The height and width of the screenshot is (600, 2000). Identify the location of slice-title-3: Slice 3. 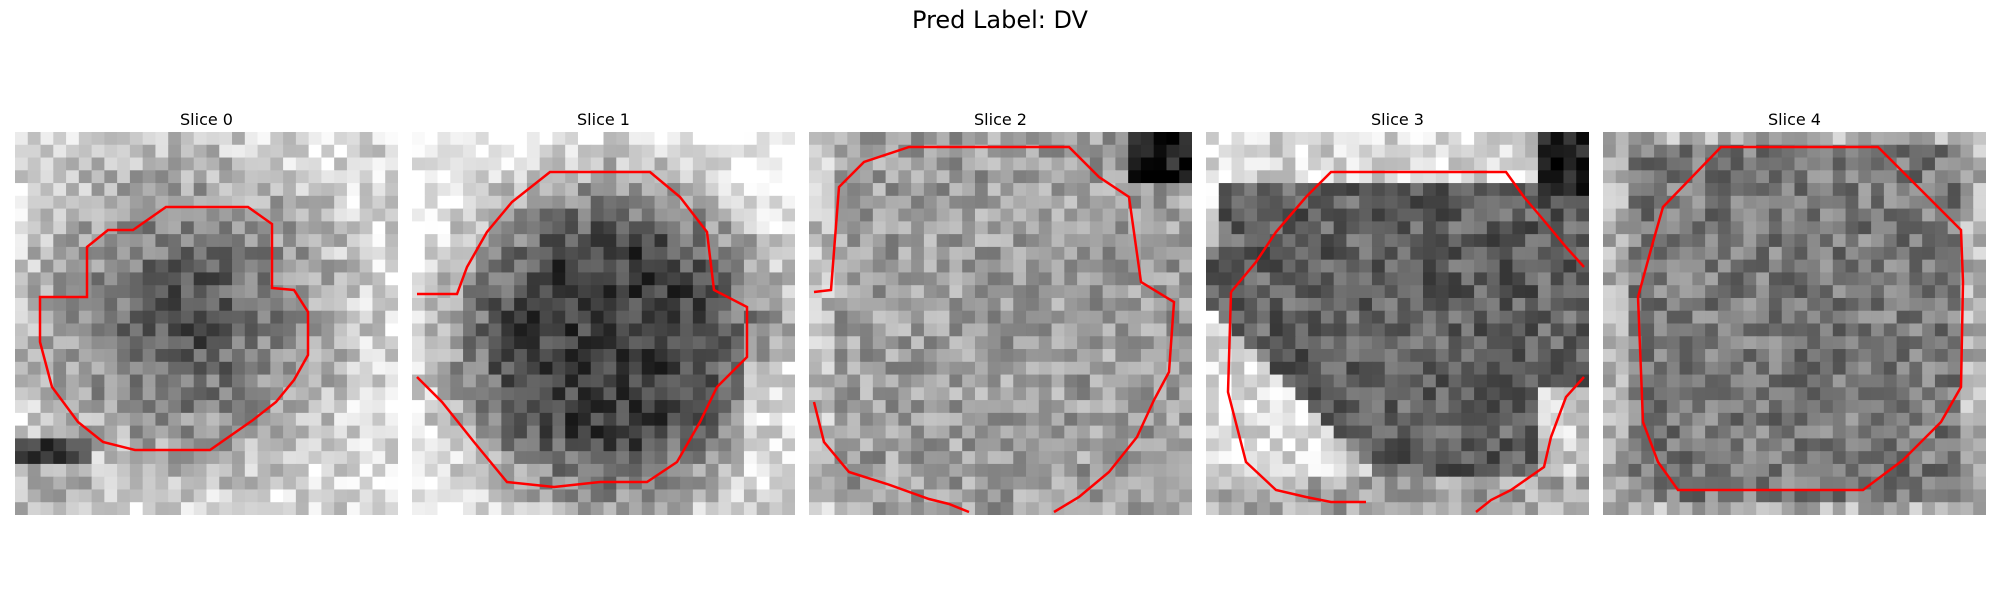
(1397, 119).